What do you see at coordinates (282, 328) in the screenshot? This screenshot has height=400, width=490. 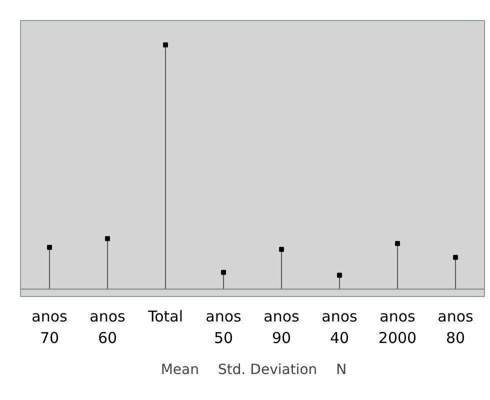 I see `x-tick-label: anos 90` at bounding box center [282, 328].